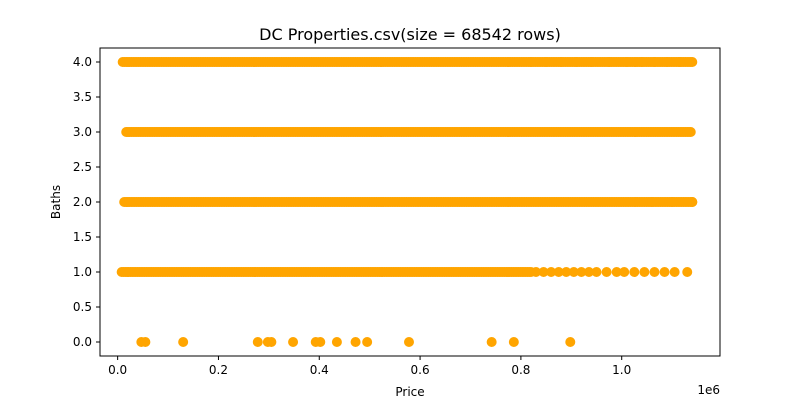  Describe the element at coordinates (82, 237) in the screenshot. I see `y-tick-label: 1.5` at that location.